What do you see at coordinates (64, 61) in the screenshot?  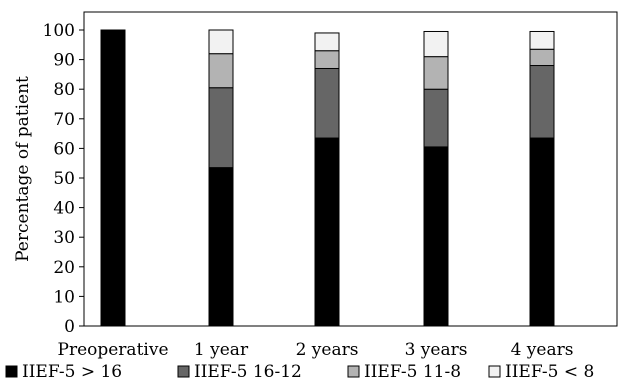 I see `y-tick-label: 90` at bounding box center [64, 61].